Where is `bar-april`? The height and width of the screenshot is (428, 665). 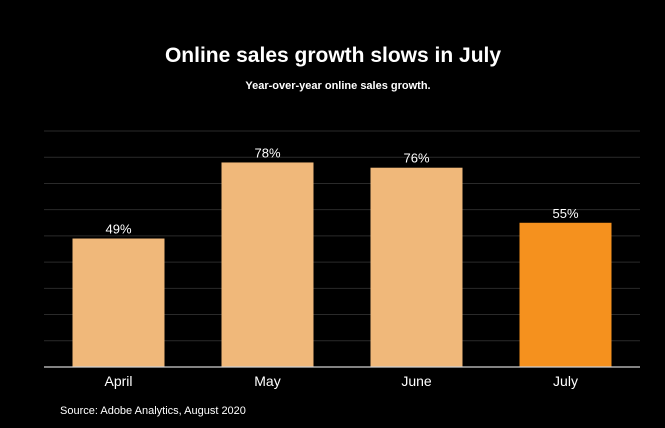
bar-april is located at coordinates (118, 302).